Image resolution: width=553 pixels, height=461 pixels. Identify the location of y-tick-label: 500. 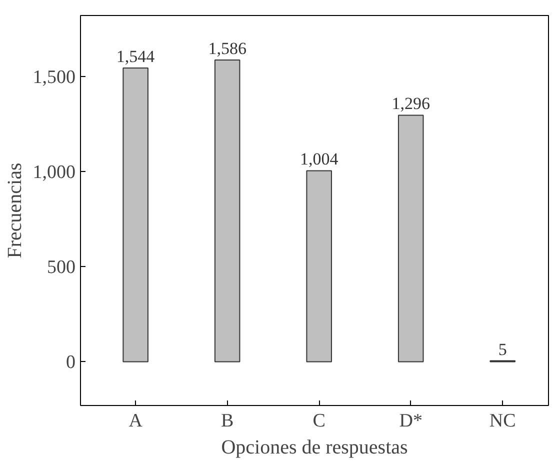
(61, 267).